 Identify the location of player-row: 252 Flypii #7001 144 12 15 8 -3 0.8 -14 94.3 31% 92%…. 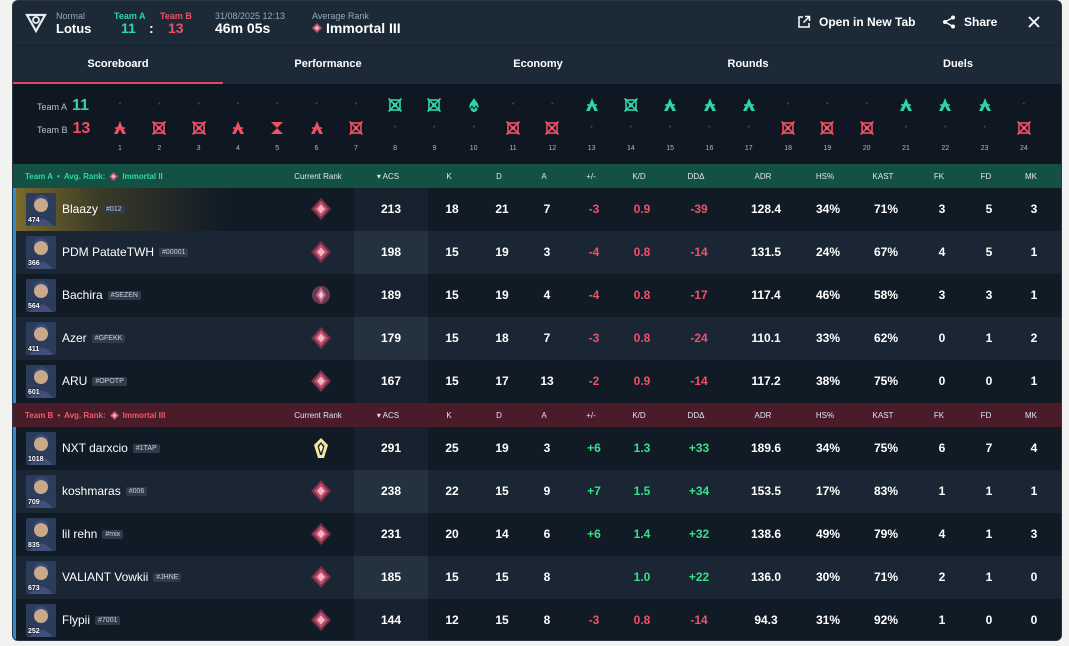
(537, 619).